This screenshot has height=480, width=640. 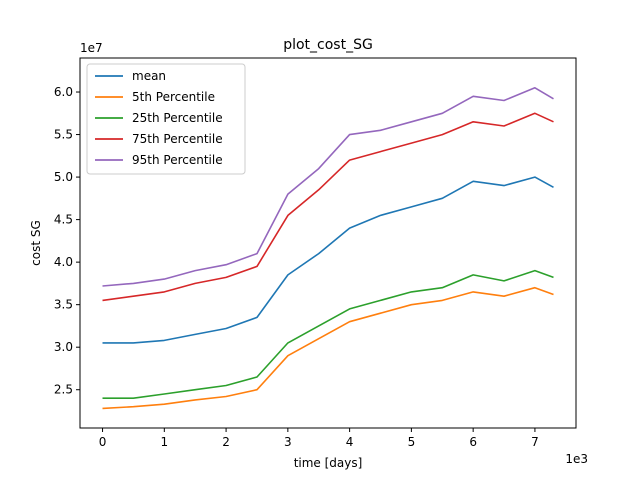 I want to click on x-tick-label: 6, so click(x=473, y=442).